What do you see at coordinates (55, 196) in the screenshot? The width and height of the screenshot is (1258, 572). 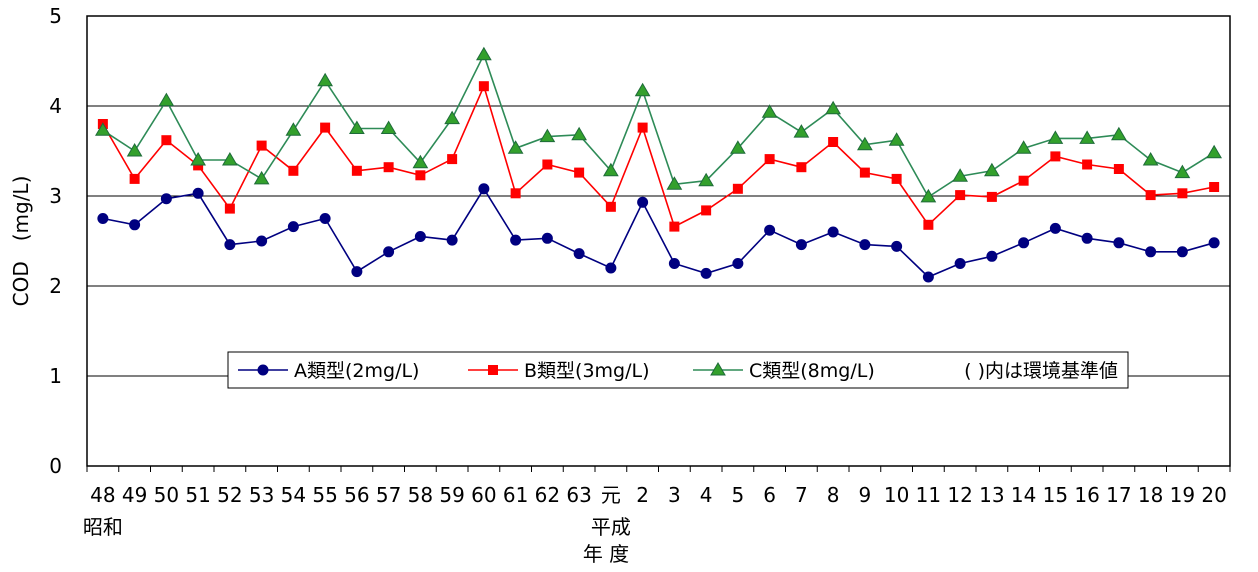 I see `y-tick-label: 3` at bounding box center [55, 196].